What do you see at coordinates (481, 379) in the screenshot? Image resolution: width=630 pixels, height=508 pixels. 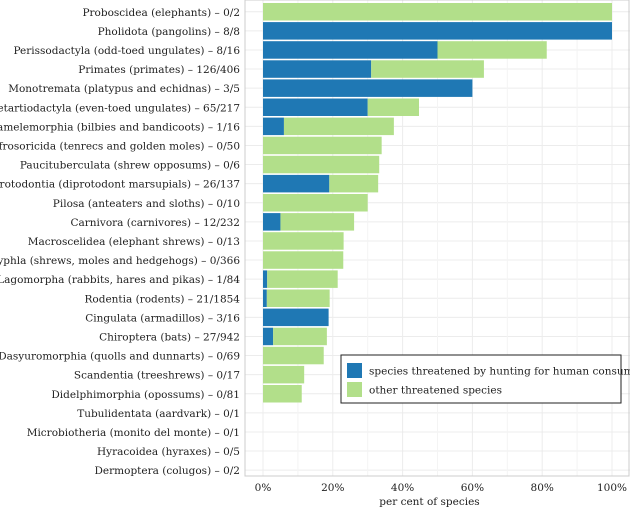 I see `legend-box` at bounding box center [481, 379].